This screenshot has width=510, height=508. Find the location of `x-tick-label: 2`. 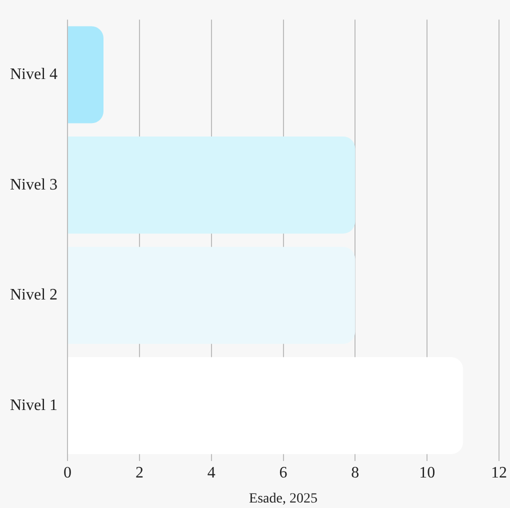

x-tick-label: 2 is located at coordinates (139, 473).